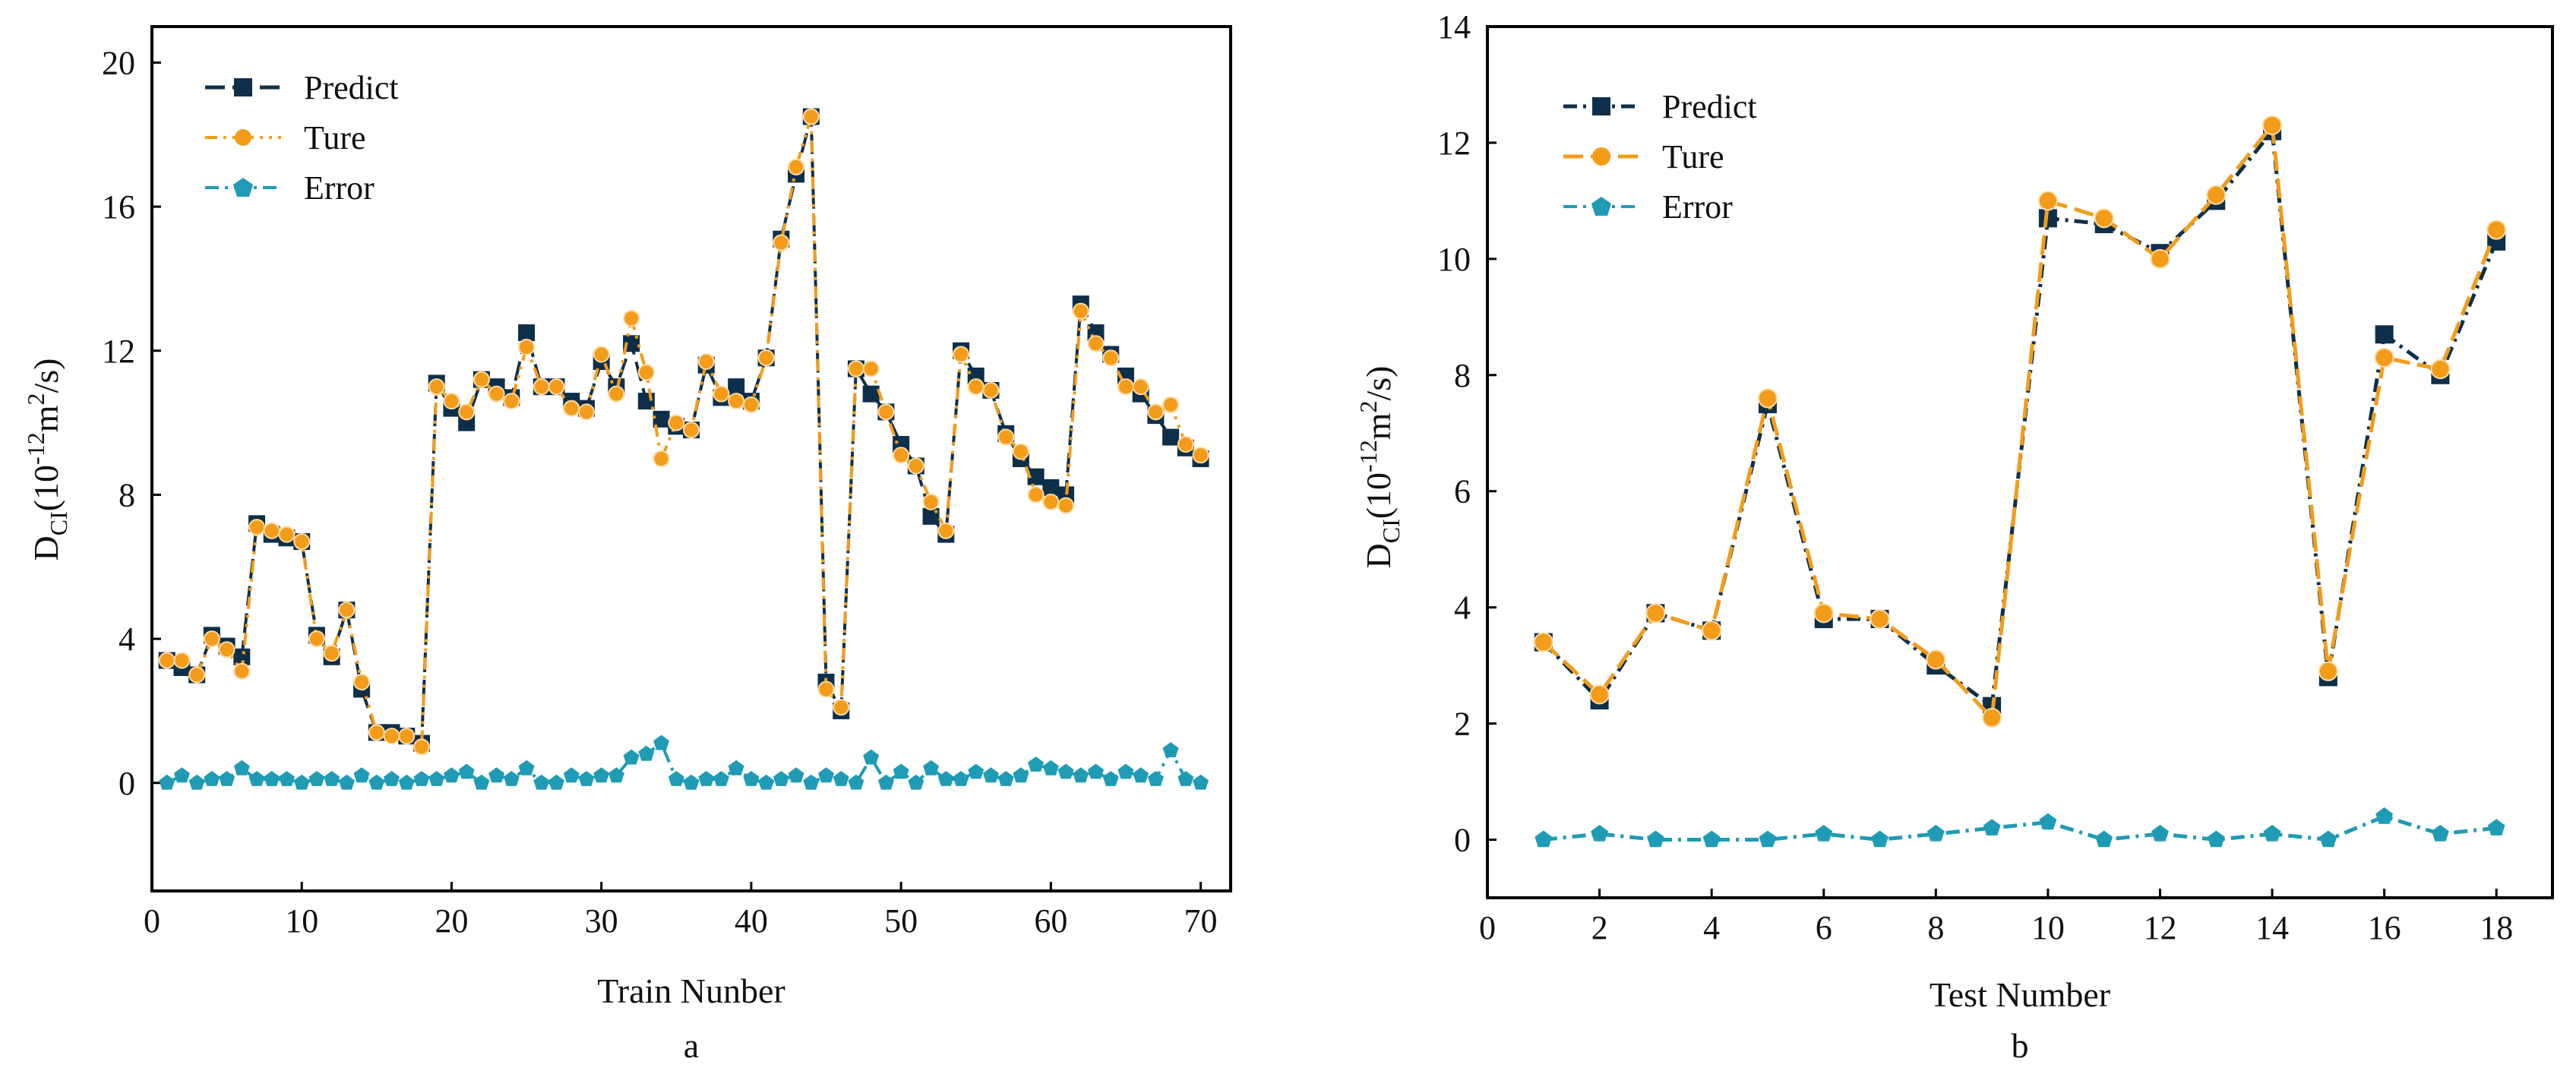  What do you see at coordinates (1599, 927) in the screenshot?
I see `x-tick-label: 2` at bounding box center [1599, 927].